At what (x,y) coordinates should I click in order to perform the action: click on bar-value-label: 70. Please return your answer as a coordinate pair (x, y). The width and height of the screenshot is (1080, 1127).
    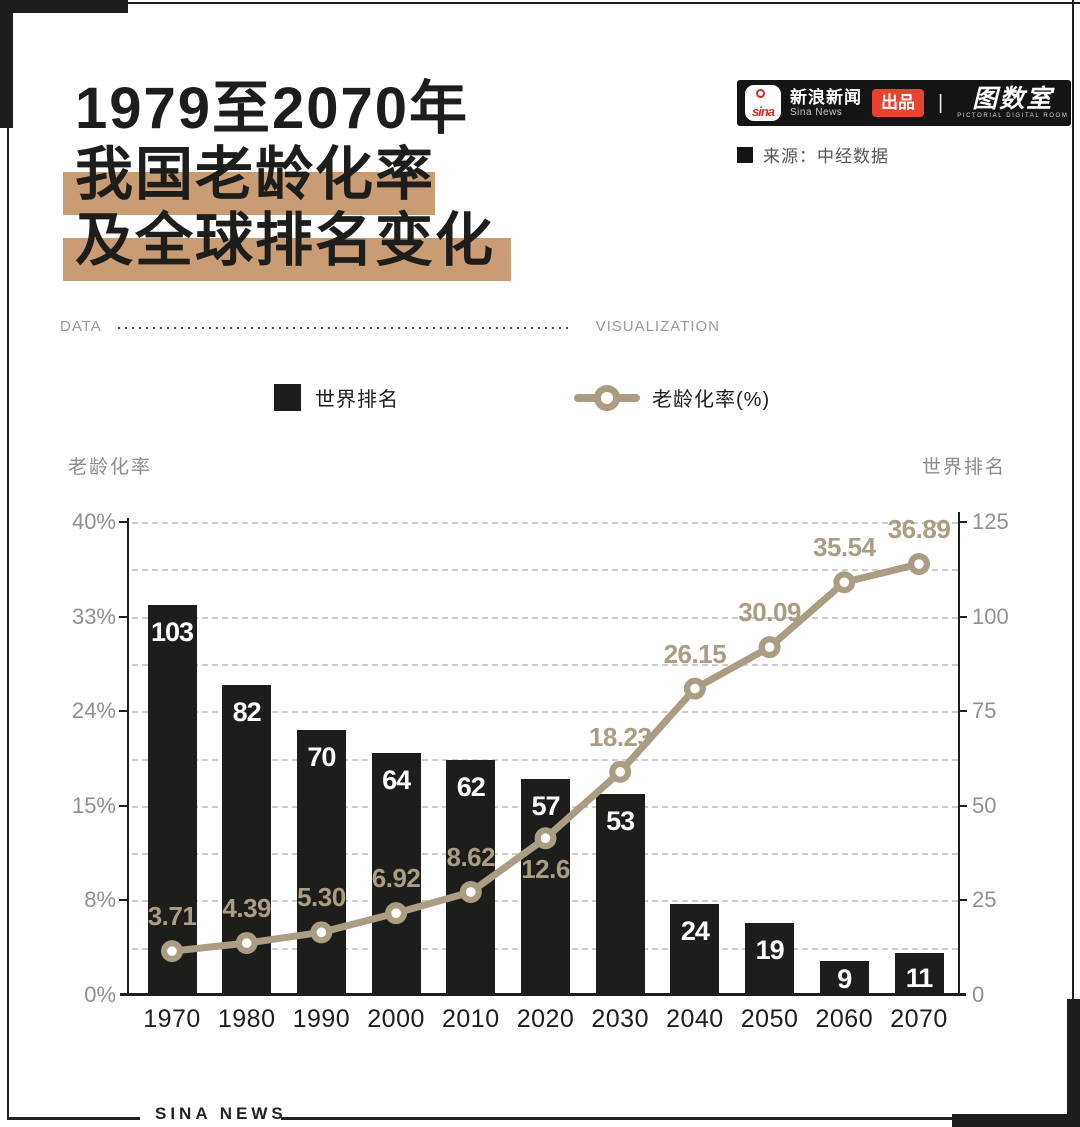
    Looking at the image, I should click on (321, 757).